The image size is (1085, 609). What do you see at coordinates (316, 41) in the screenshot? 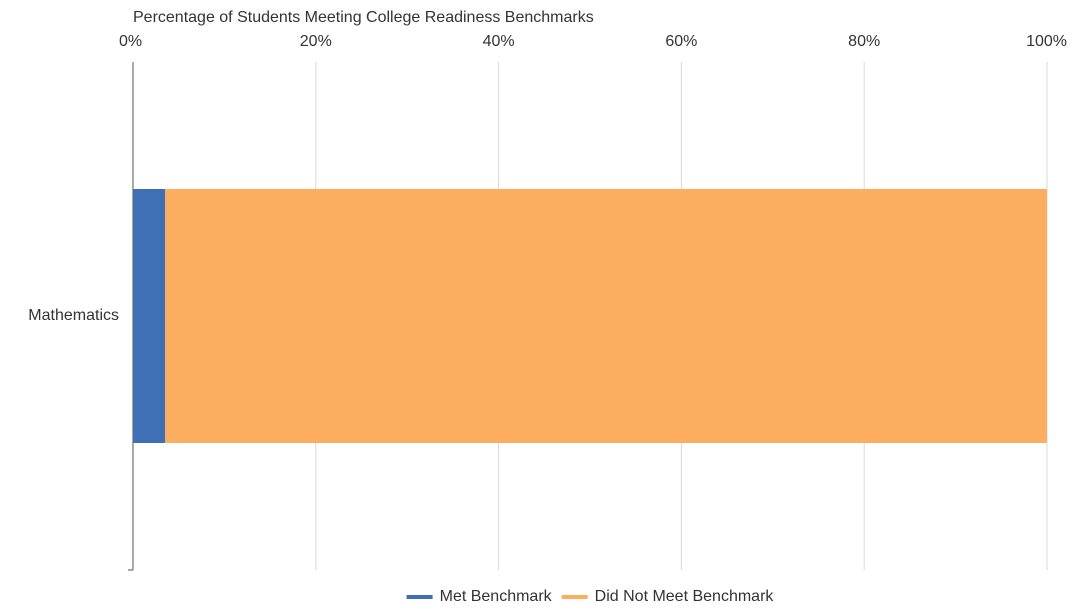
I see `x-tick-label: 20%` at bounding box center [316, 41].